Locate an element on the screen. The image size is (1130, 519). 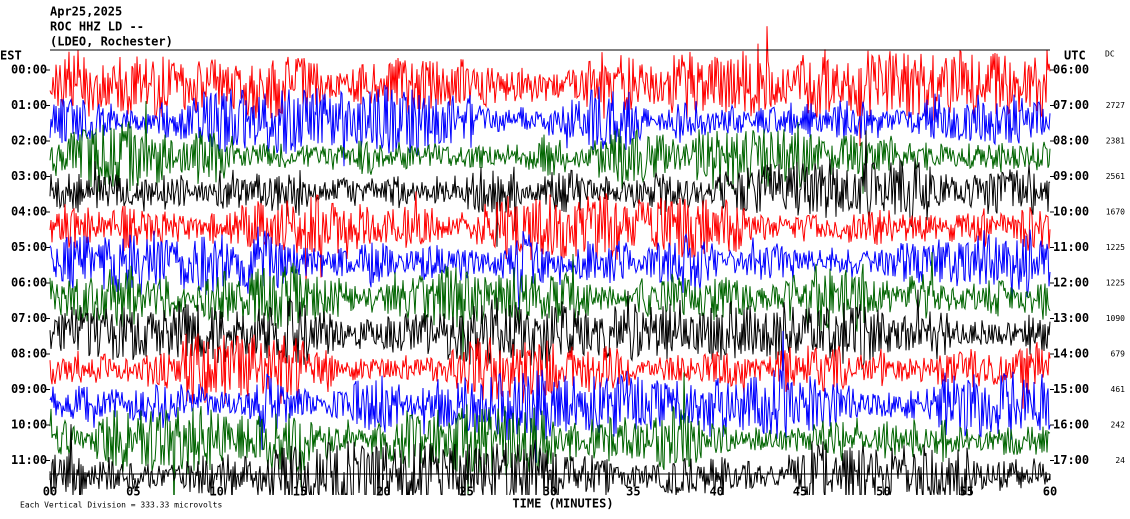
x-tick-label: 10 is located at coordinates (216, 492).